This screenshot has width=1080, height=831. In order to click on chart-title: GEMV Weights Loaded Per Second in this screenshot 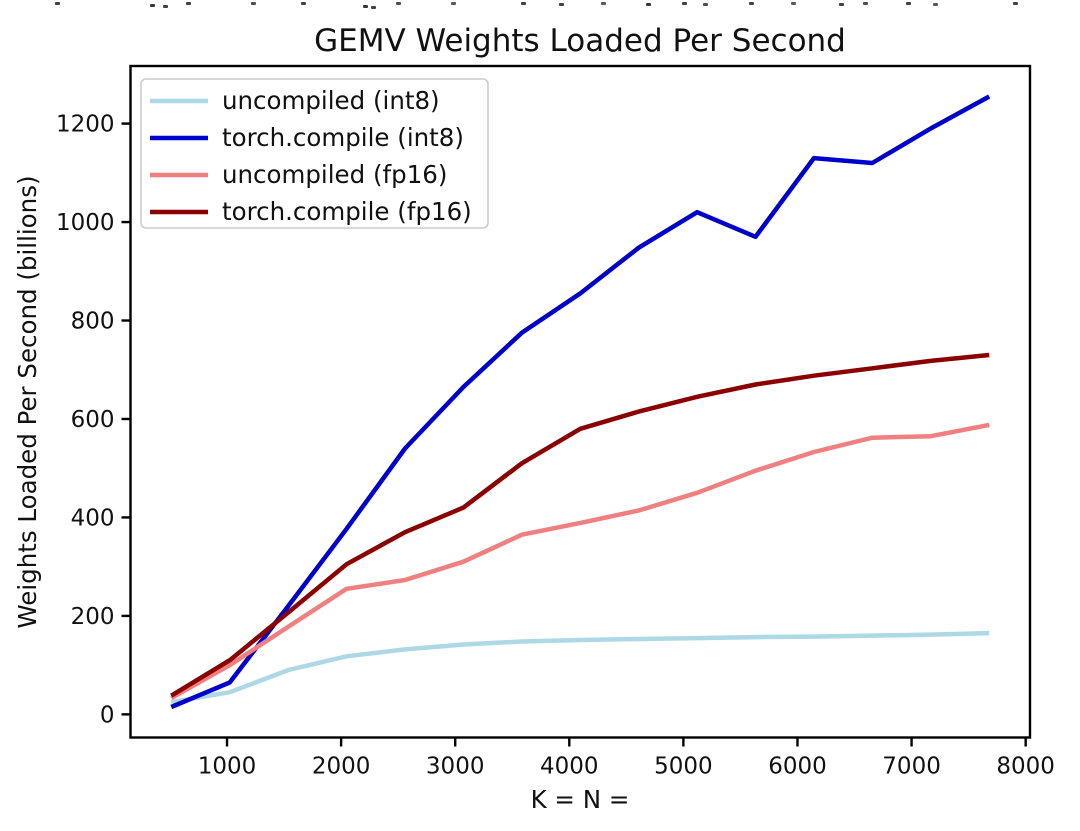, I will do `click(580, 41)`.